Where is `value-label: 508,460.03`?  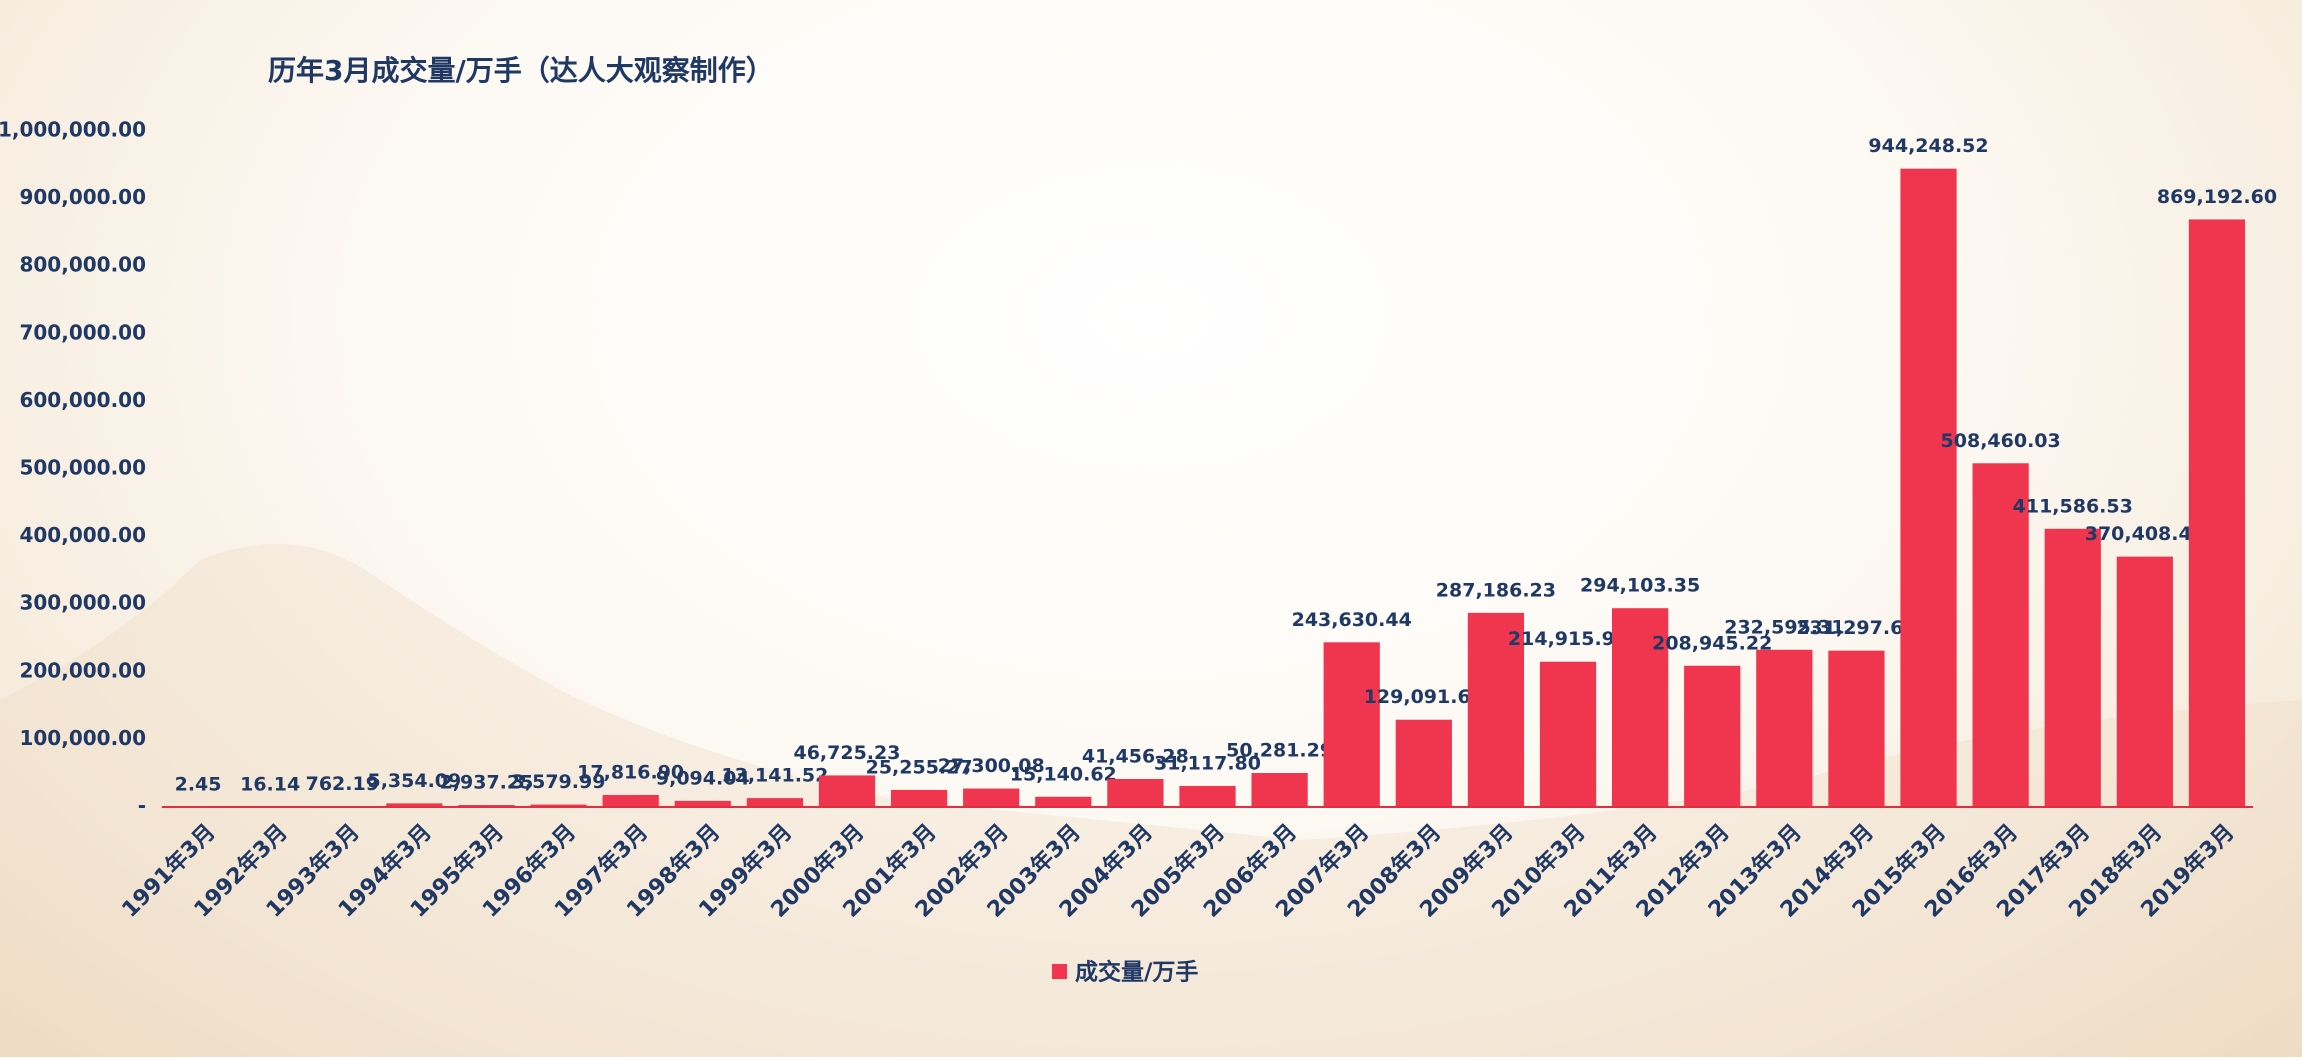
value-label: 508,460.03 is located at coordinates (2001, 441).